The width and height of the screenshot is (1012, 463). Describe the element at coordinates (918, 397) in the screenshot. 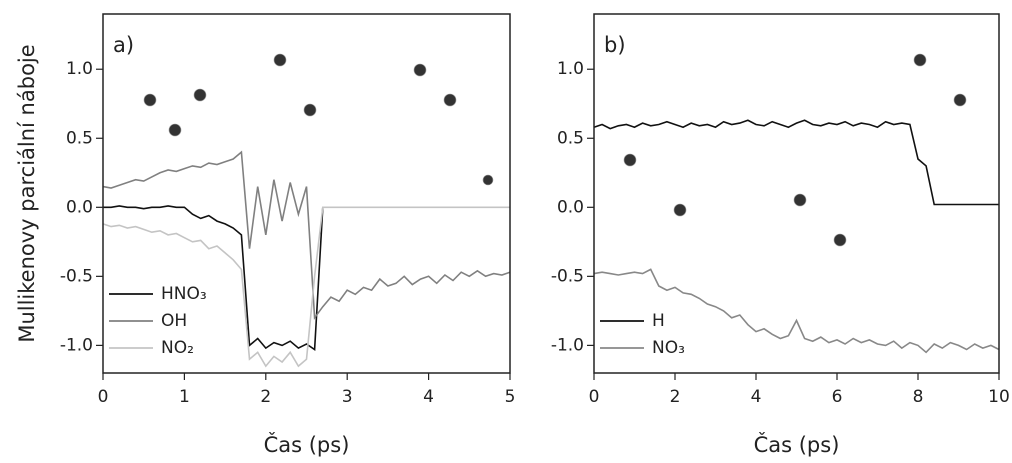

I see `x-tick-label: 8` at that location.